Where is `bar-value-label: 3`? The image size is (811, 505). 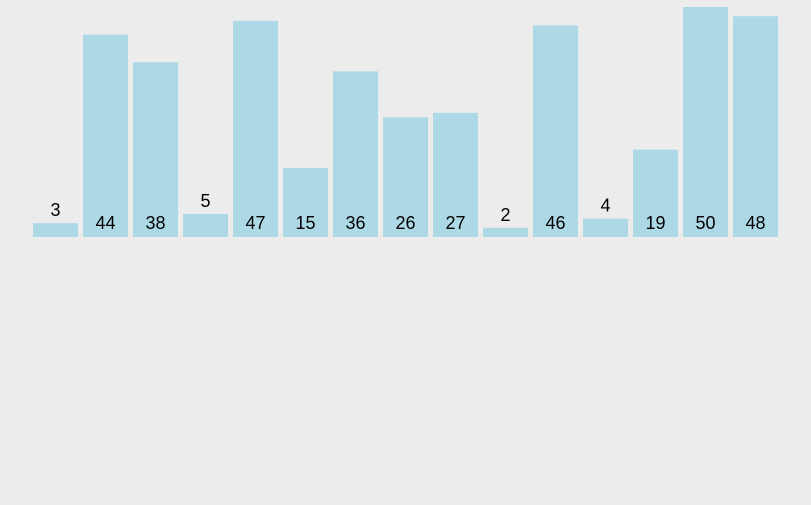 bar-value-label: 3 is located at coordinates (55, 210).